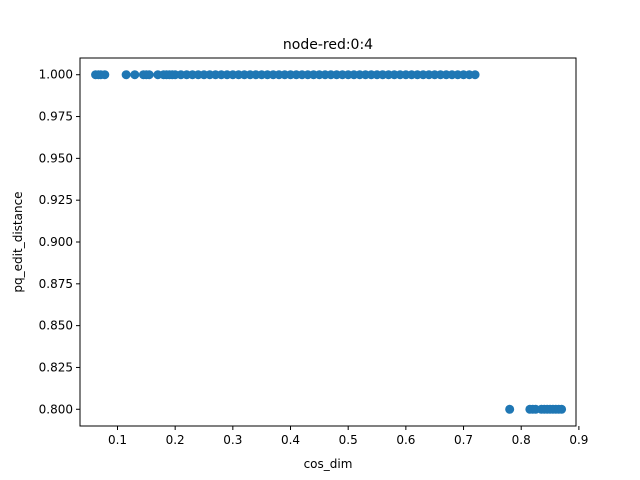 This screenshot has height=480, width=640. I want to click on y-tick-label: 0.875, so click(56, 284).